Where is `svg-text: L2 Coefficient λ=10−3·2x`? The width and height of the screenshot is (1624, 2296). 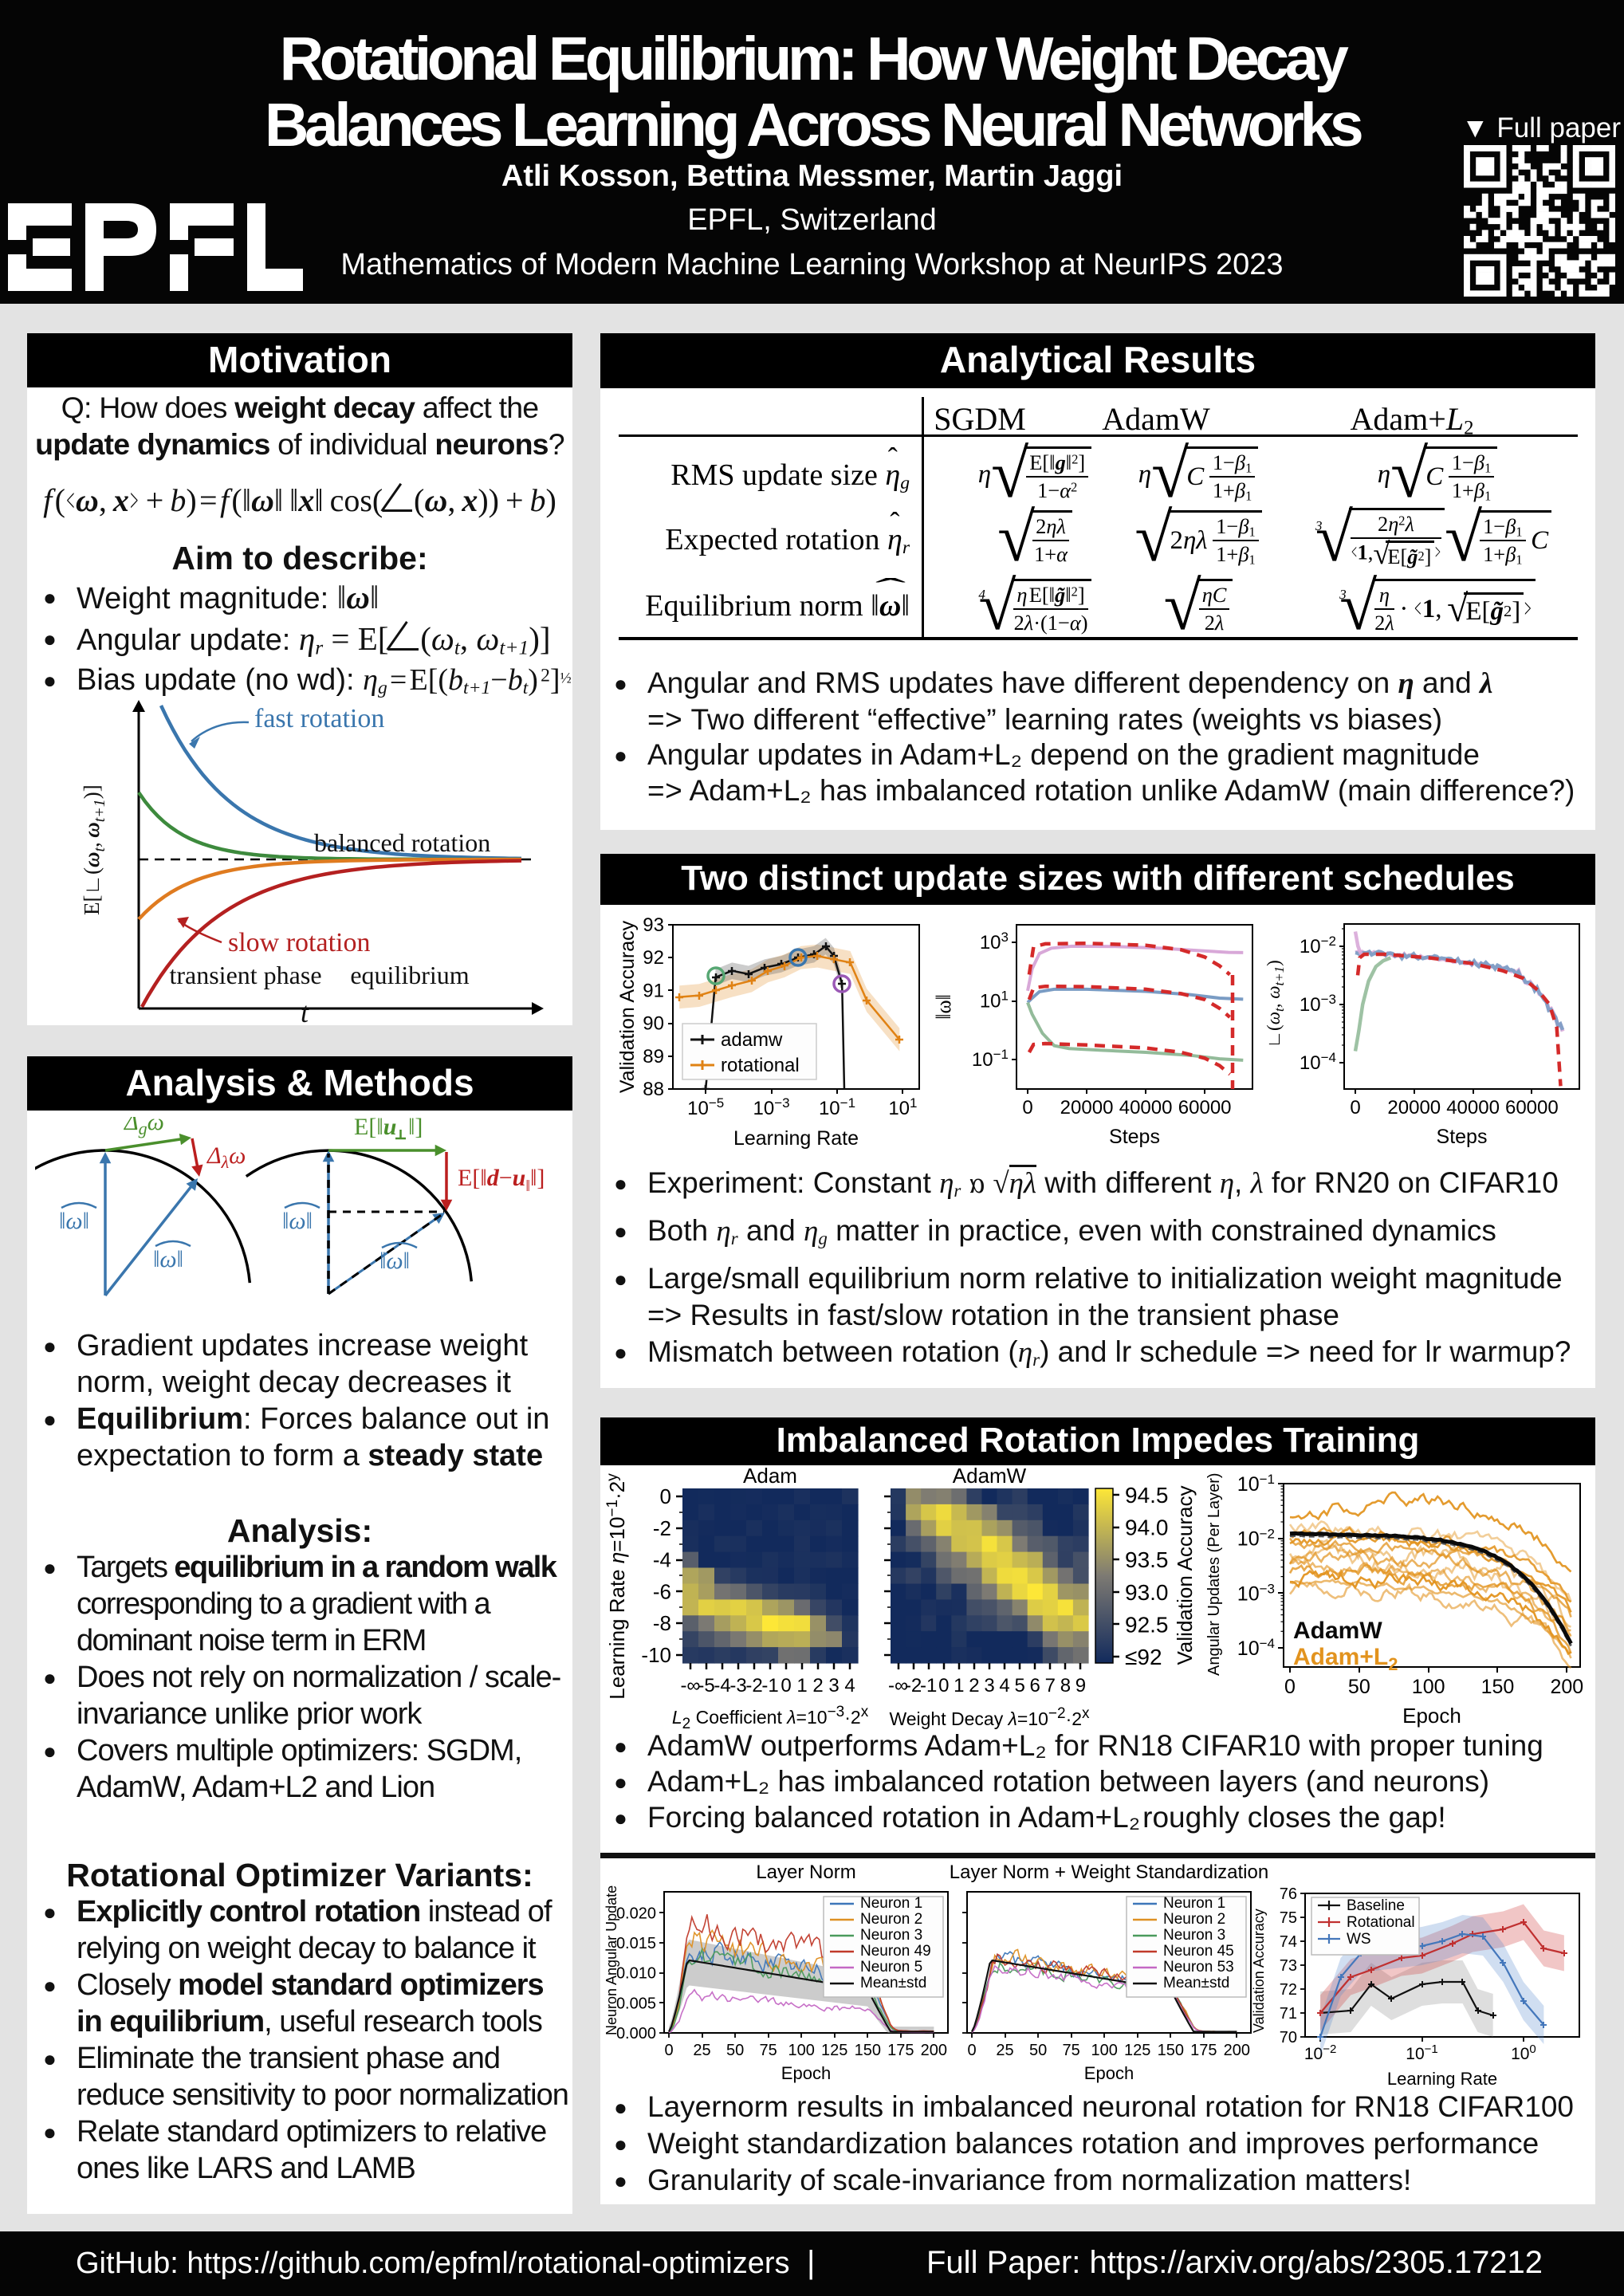 svg-text: L2 Coefficient λ=10−3·2x is located at coordinates (771, 1718).